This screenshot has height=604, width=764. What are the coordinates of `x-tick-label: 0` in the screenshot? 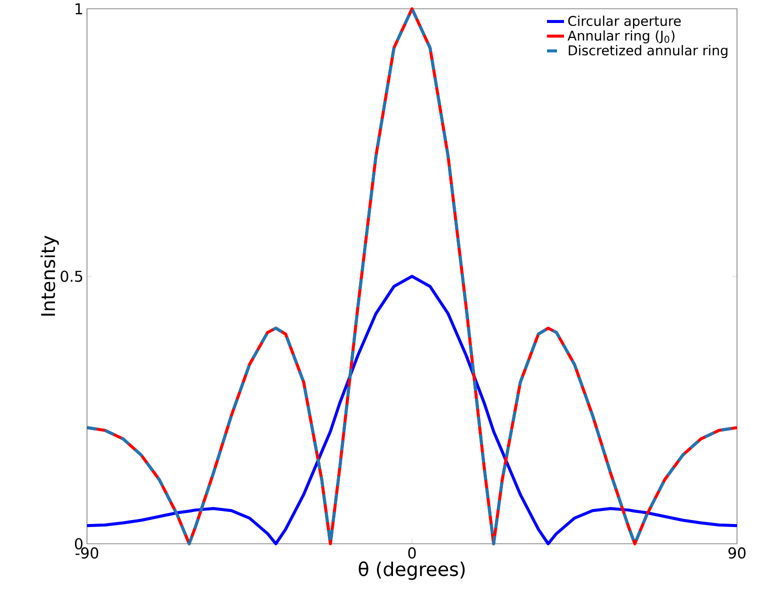 It's located at (412, 553).